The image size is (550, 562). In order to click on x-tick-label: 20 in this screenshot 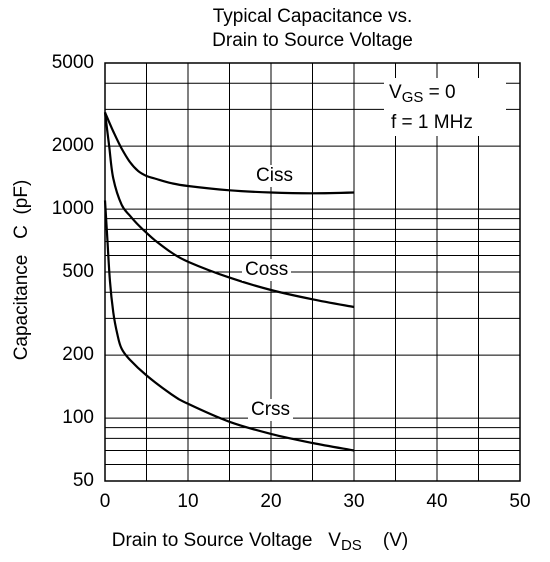, I will do `click(271, 501)`.